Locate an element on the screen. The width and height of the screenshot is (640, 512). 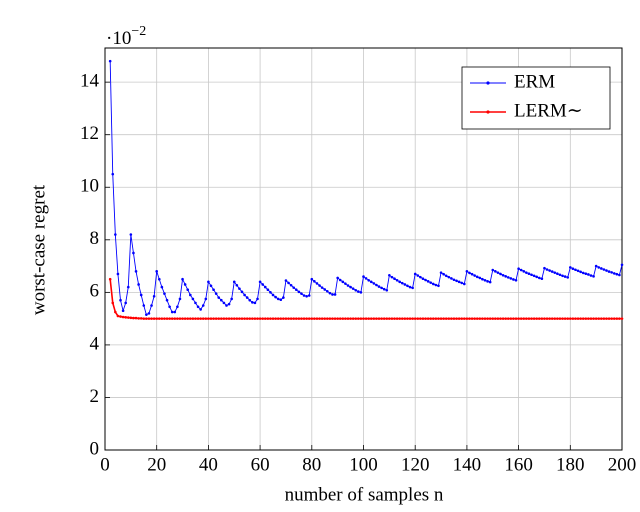
x-tick-label: 80 is located at coordinates (311, 464).